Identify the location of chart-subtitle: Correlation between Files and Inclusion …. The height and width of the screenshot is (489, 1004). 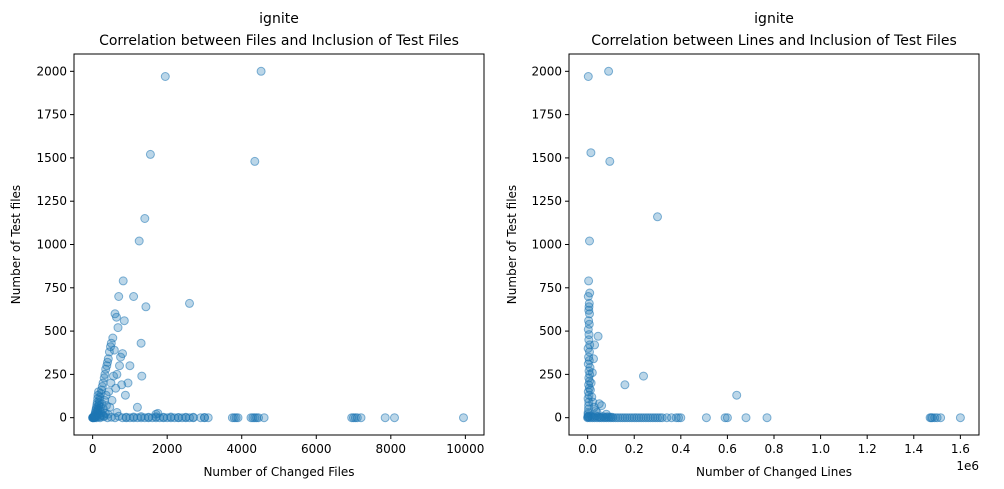
(279, 41).